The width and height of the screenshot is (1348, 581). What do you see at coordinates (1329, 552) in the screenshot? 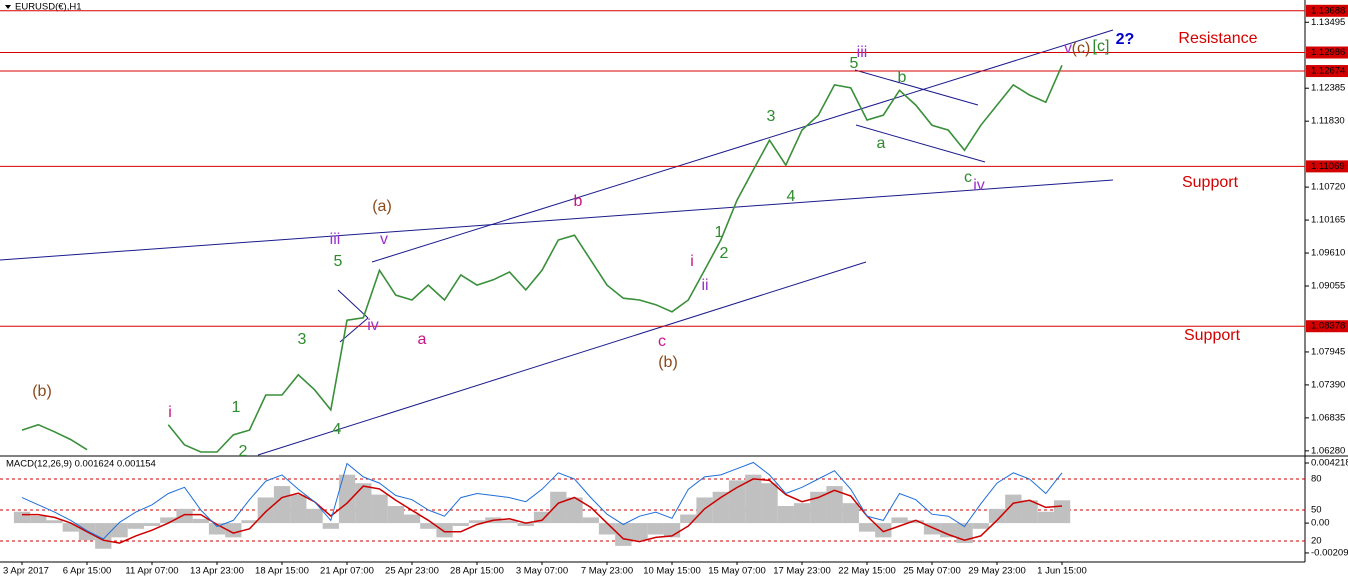
I see `y-tick-label: -0.002094` at bounding box center [1329, 552].